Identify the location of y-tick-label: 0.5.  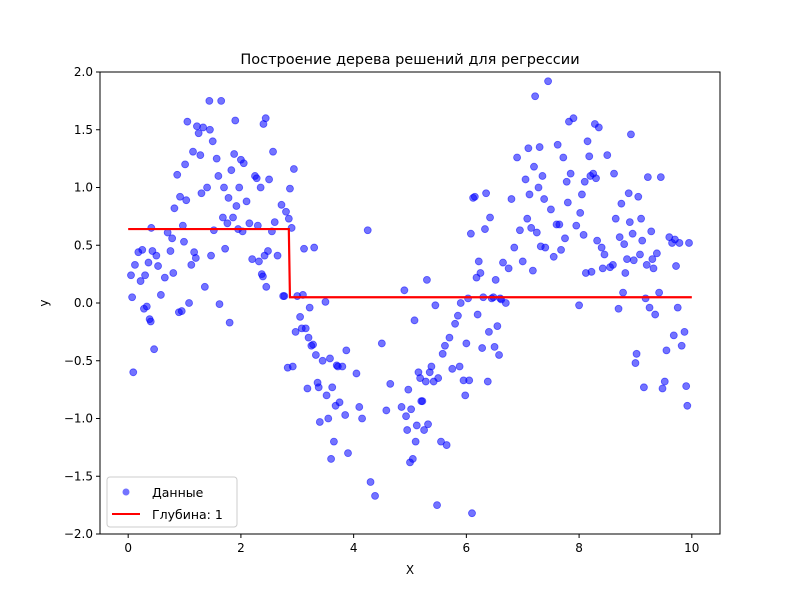
(83, 245).